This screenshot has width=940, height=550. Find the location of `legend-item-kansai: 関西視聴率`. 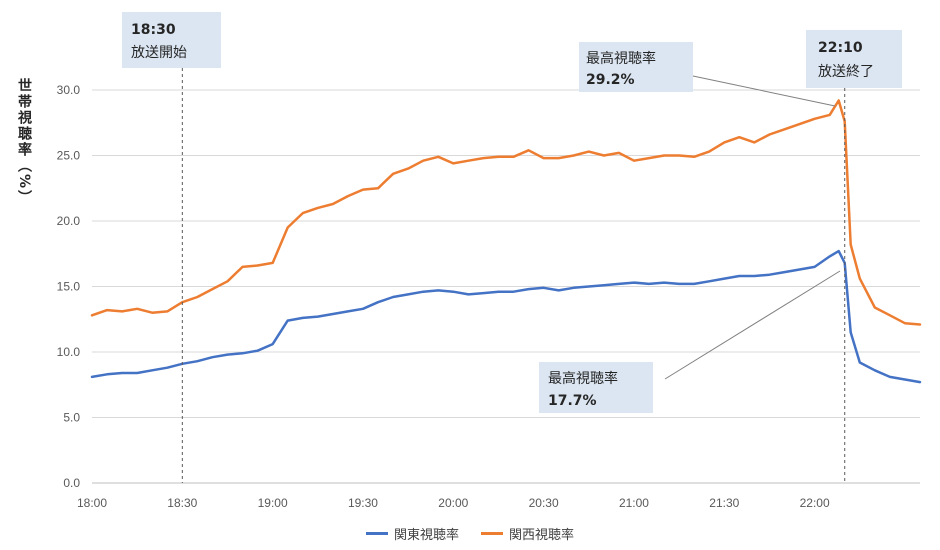

legend-item-kansai: 関西視聴率 is located at coordinates (527, 533).